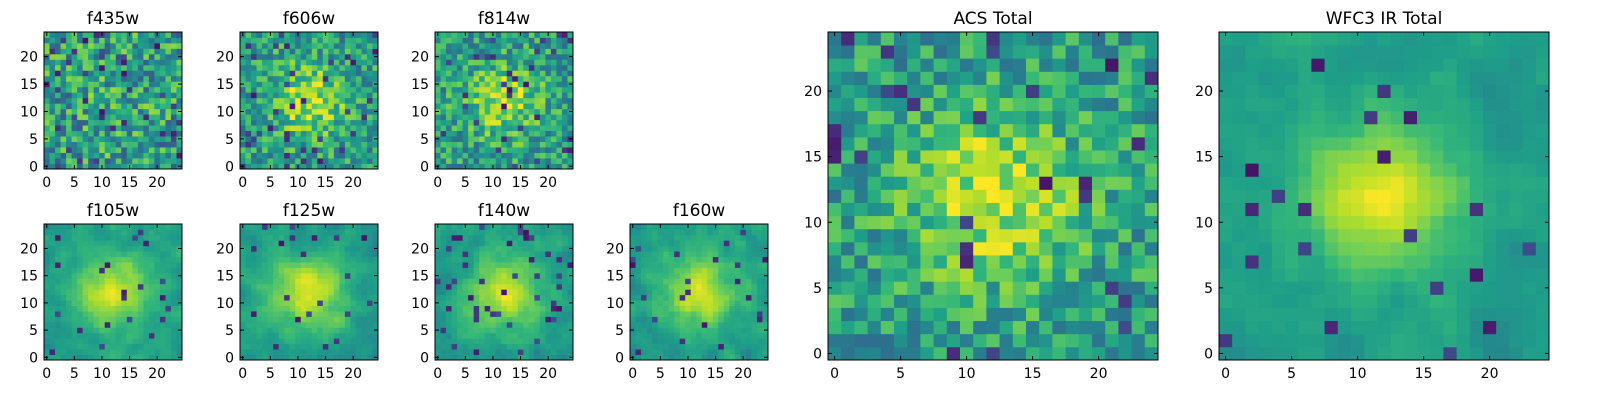 The height and width of the screenshot is (400, 1600). What do you see at coordinates (521, 374) in the screenshot?
I see `x-tick-label: 15` at bounding box center [521, 374].